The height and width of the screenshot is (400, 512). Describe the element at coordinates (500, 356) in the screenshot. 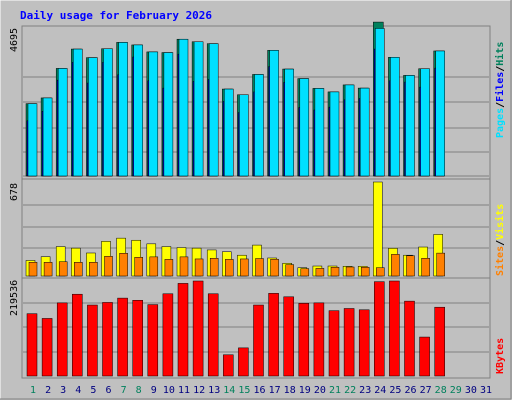

I see `legend-kbytes: KBytes` at that location.